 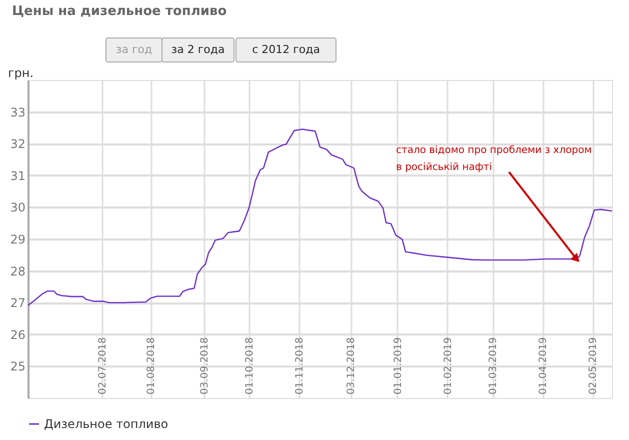 I want to click on x-tick-label: 01.11.2018, so click(x=300, y=365).